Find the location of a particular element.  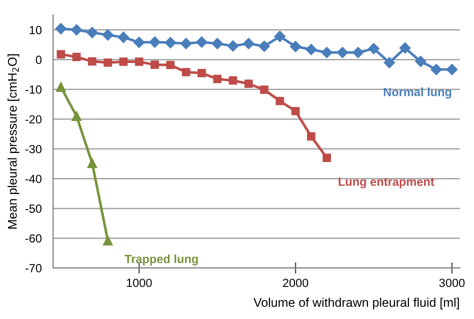

x-tick-label: 1000 is located at coordinates (139, 283).